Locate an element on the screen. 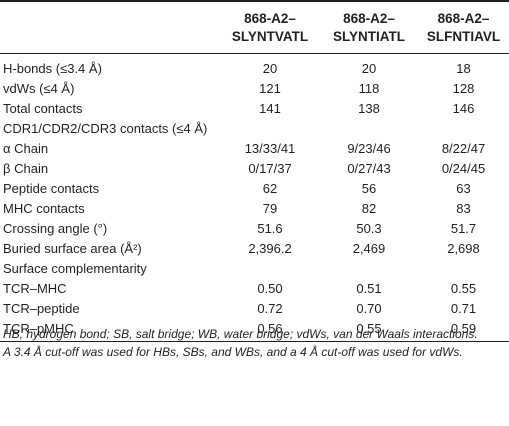 This screenshot has width=509, height=426. cell-value: 18 is located at coordinates (463, 68).